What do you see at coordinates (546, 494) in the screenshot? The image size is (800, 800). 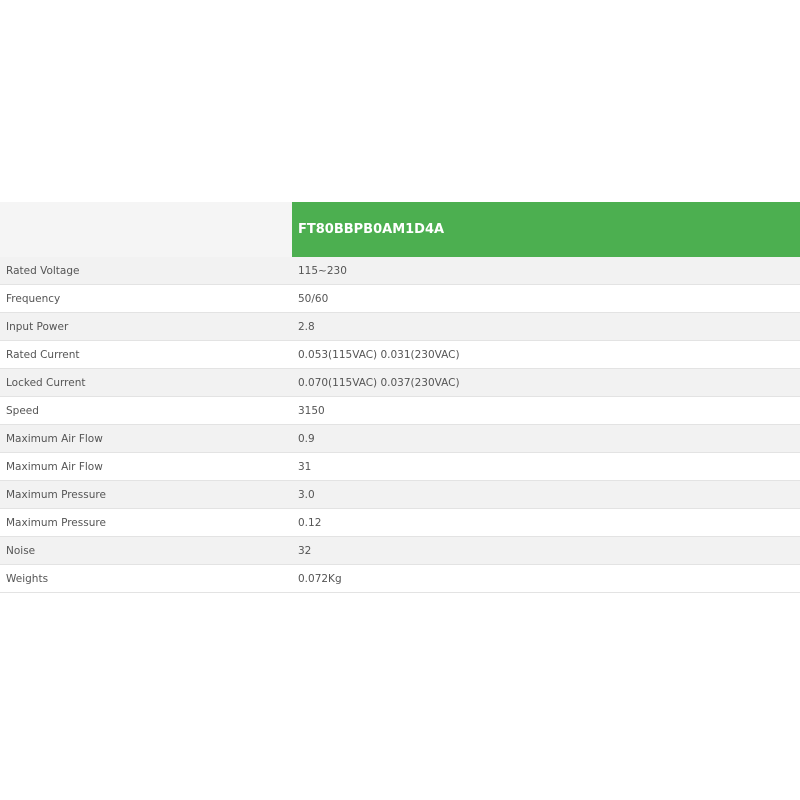 I see `spec-value: 3.0` at bounding box center [546, 494].